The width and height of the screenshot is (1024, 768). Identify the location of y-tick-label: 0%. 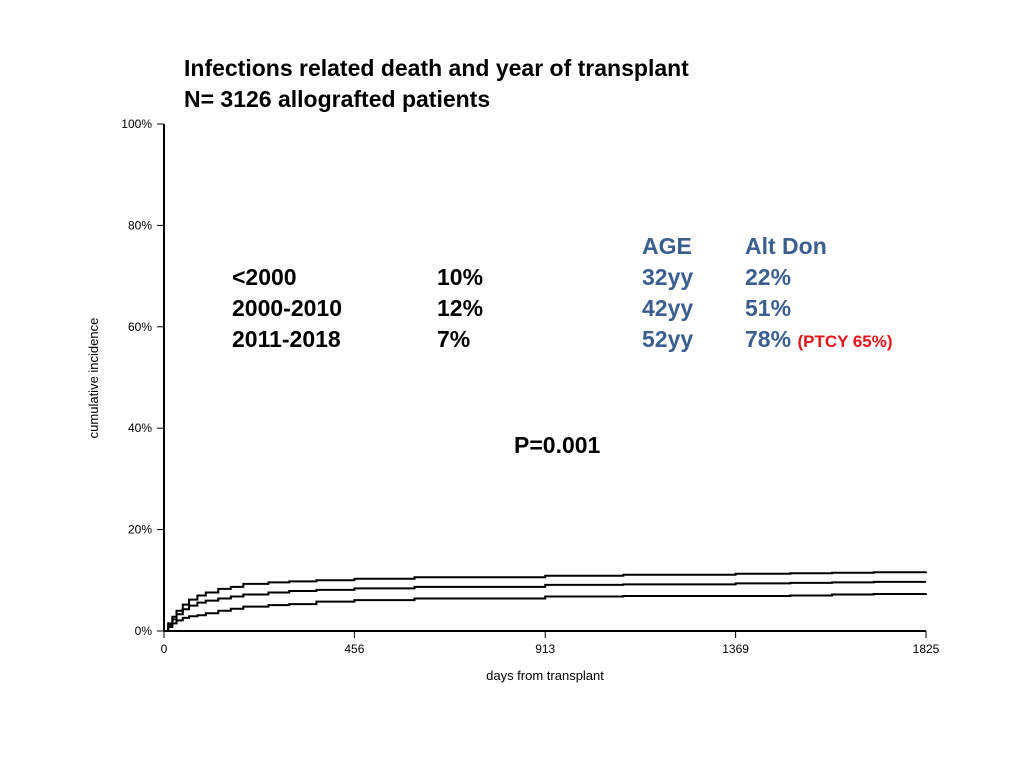
(144, 631).